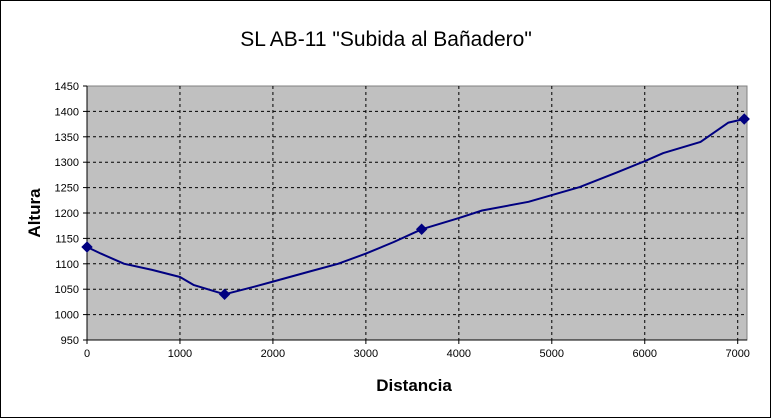  I want to click on y-tick-label: 1350, so click(67, 138).